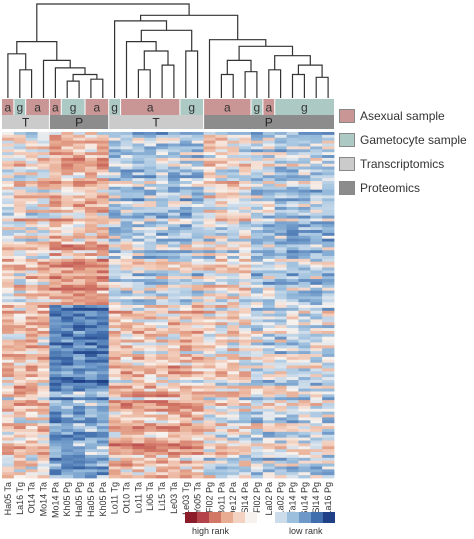 This screenshot has height=539, width=474. Describe the element at coordinates (245, 498) in the screenshot. I see `column-label: Sl14 Pa` at that location.